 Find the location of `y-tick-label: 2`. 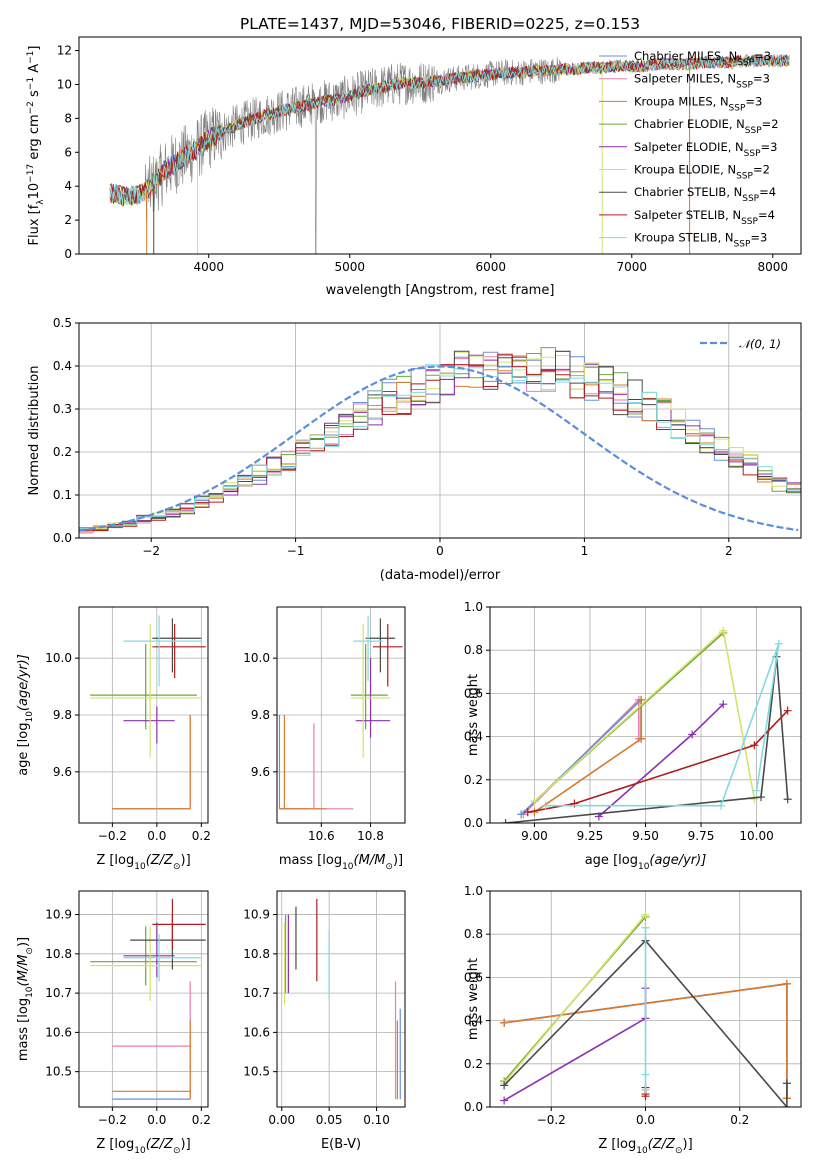

y-tick-label: 2 is located at coordinates (68, 220).